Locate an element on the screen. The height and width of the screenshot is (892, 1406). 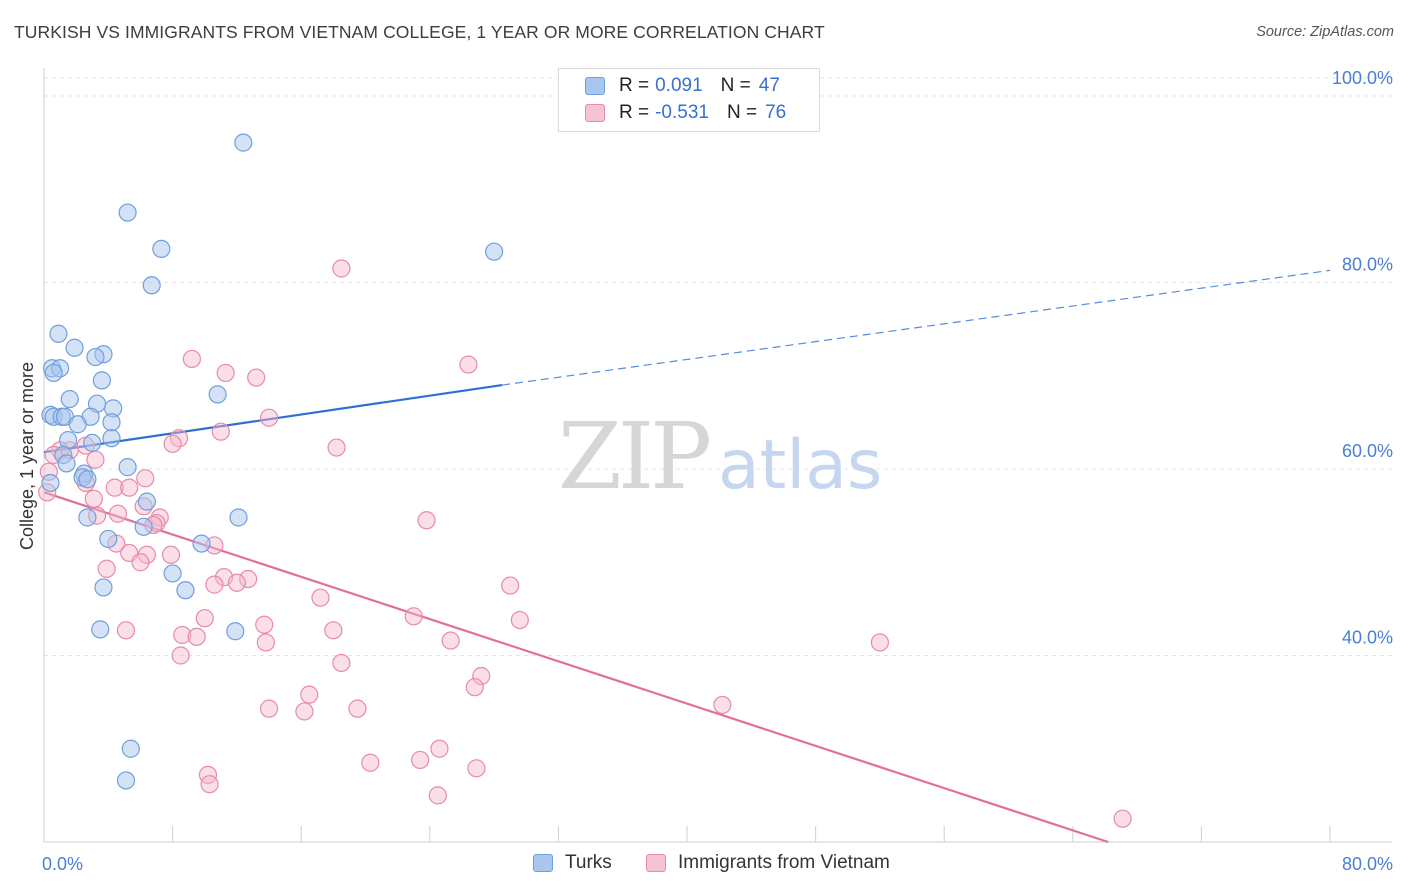
bottom-legend: Turks Immigrants from Vietnam is located at coordinates (703, 865).